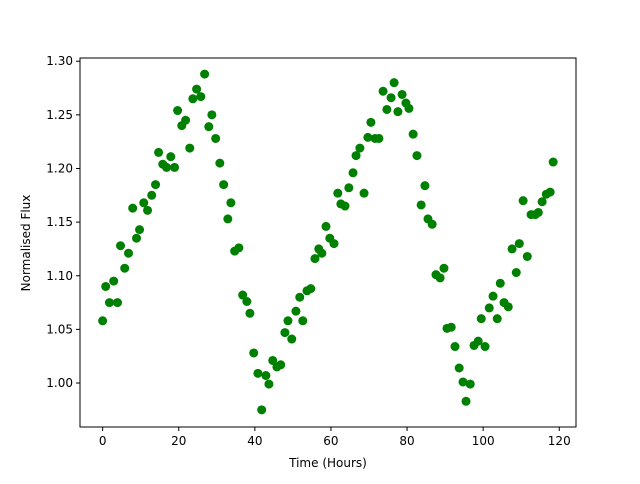 The image size is (640, 484). What do you see at coordinates (59, 168) in the screenshot?
I see `y-tick-label: 1.20` at bounding box center [59, 168].